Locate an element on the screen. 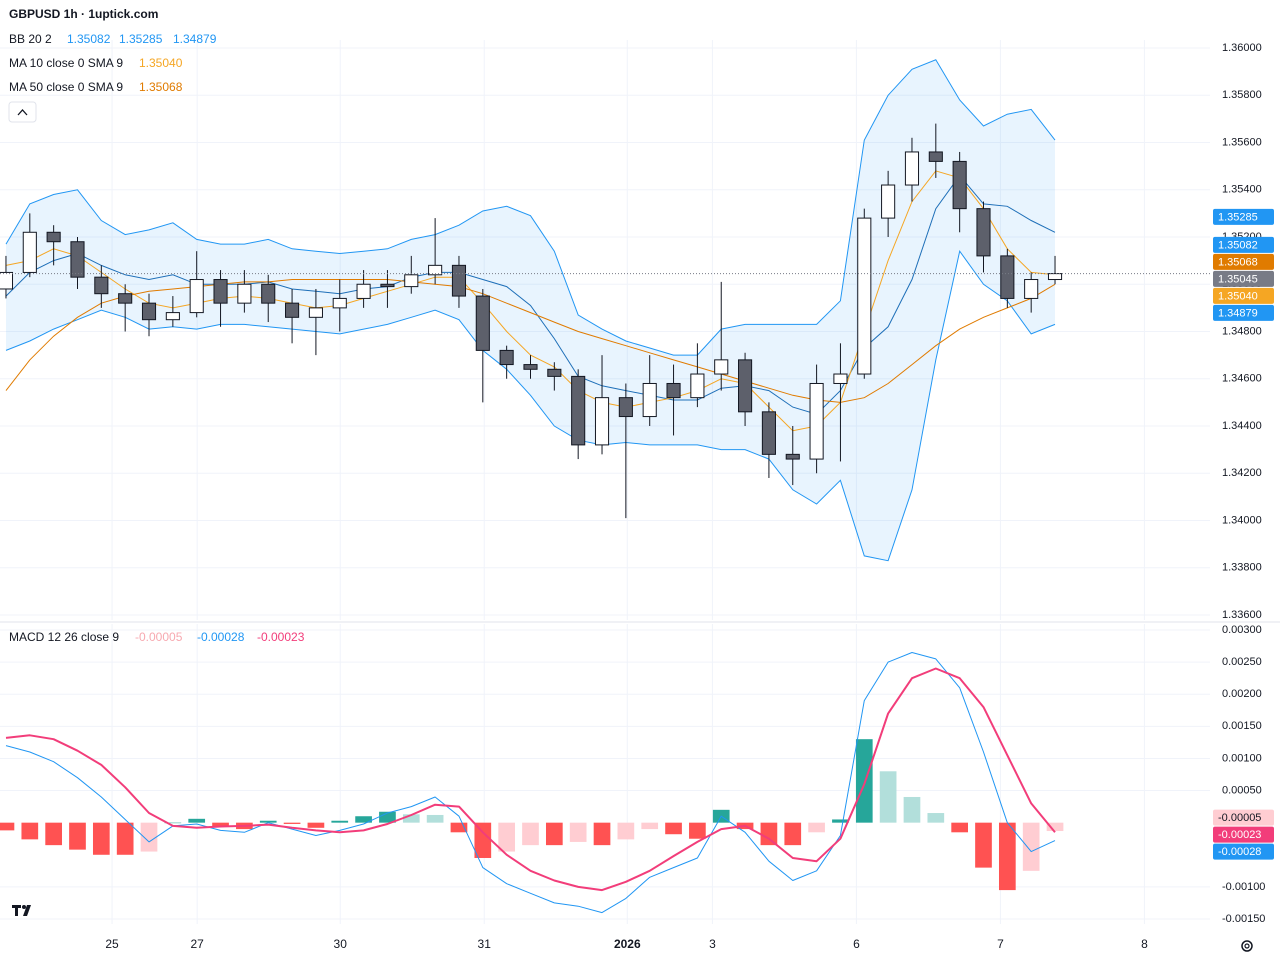  x-tick-label: 30 is located at coordinates (341, 944).